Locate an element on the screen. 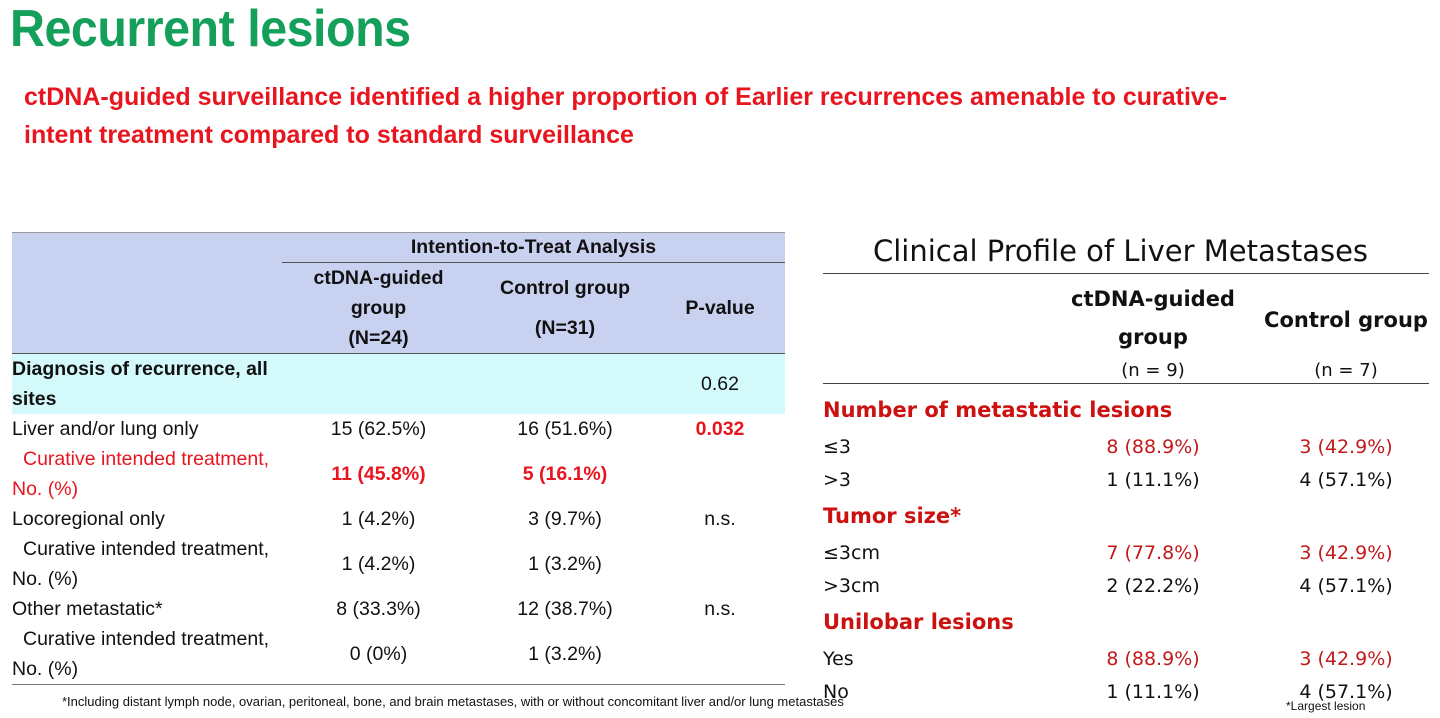  table-row: Diagnosis of recurrence, all sites 0.62 is located at coordinates (399, 383).